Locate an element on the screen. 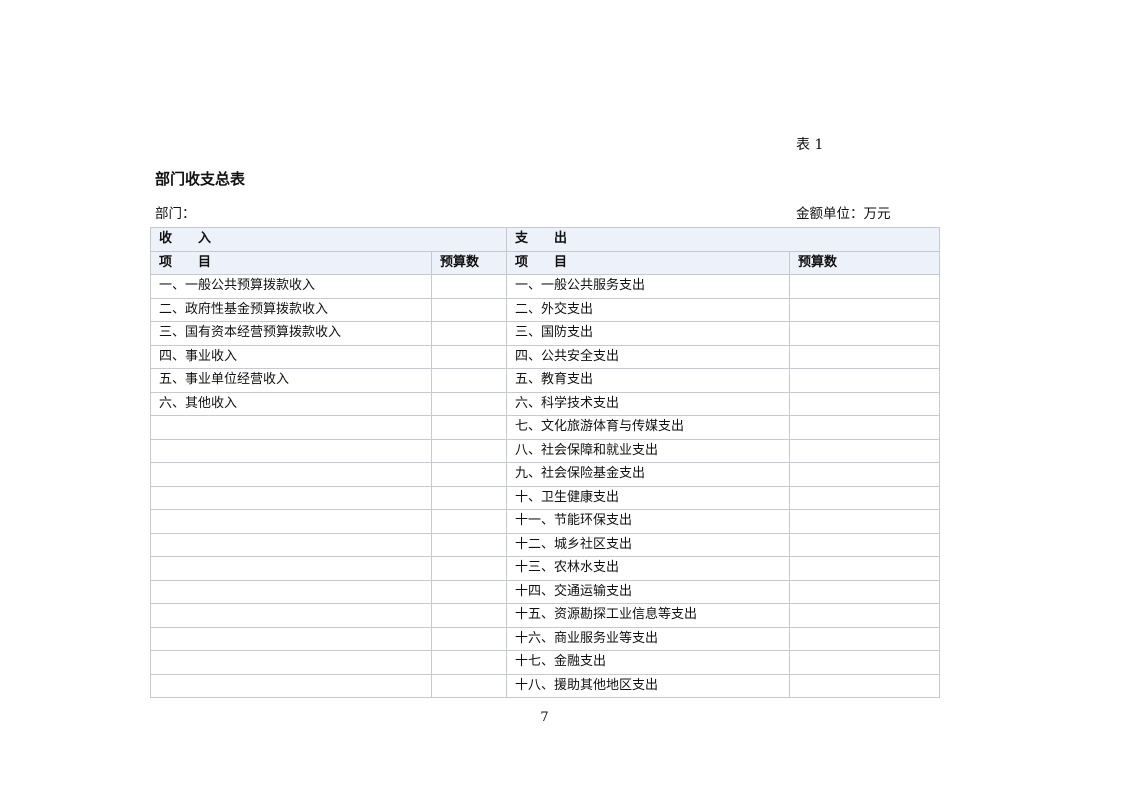 The height and width of the screenshot is (793, 1122). table-row: 四、事业收入 四、公共安全支出 is located at coordinates (545, 356).